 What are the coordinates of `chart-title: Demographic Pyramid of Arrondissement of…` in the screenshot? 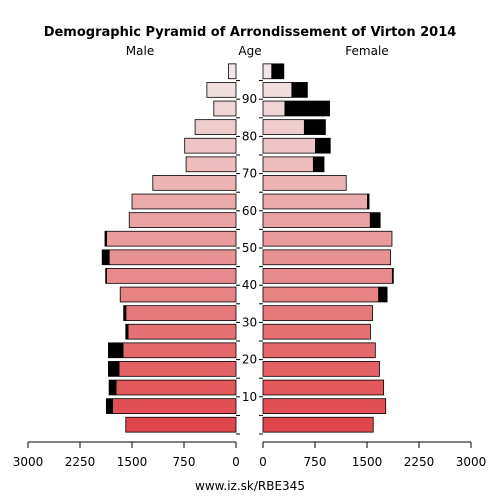 It's located at (250, 32).